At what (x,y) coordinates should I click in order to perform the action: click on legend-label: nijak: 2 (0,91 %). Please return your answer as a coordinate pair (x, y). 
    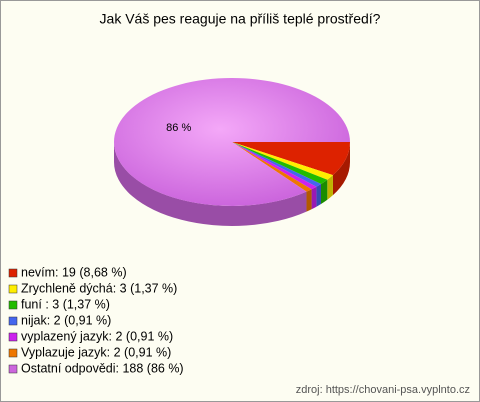
    Looking at the image, I should click on (66, 320).